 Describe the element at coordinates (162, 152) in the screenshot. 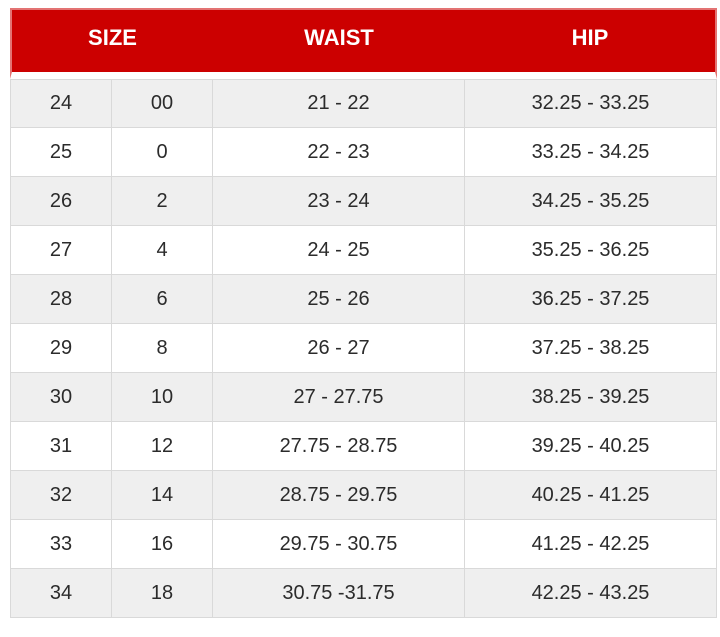

I see `size-alpha-cell: 0` at that location.